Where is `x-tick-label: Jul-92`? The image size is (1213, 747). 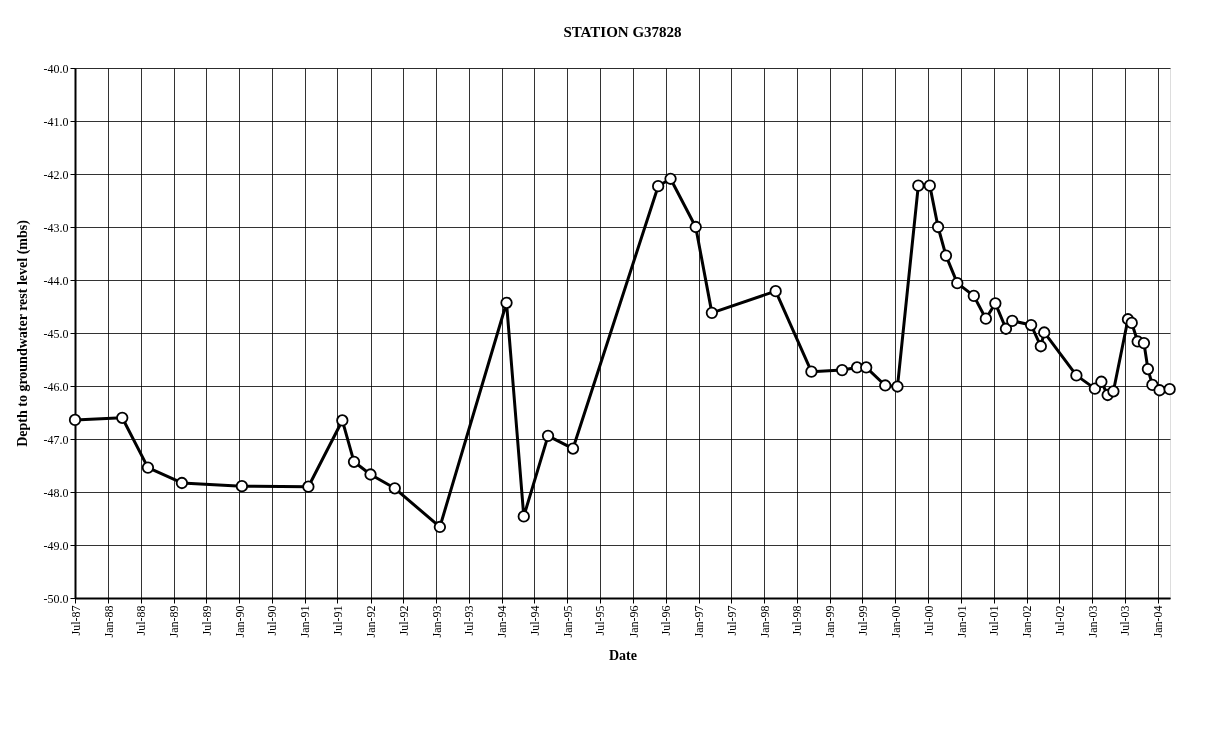
x-tick-label: Jul-92 is located at coordinates (403, 620).